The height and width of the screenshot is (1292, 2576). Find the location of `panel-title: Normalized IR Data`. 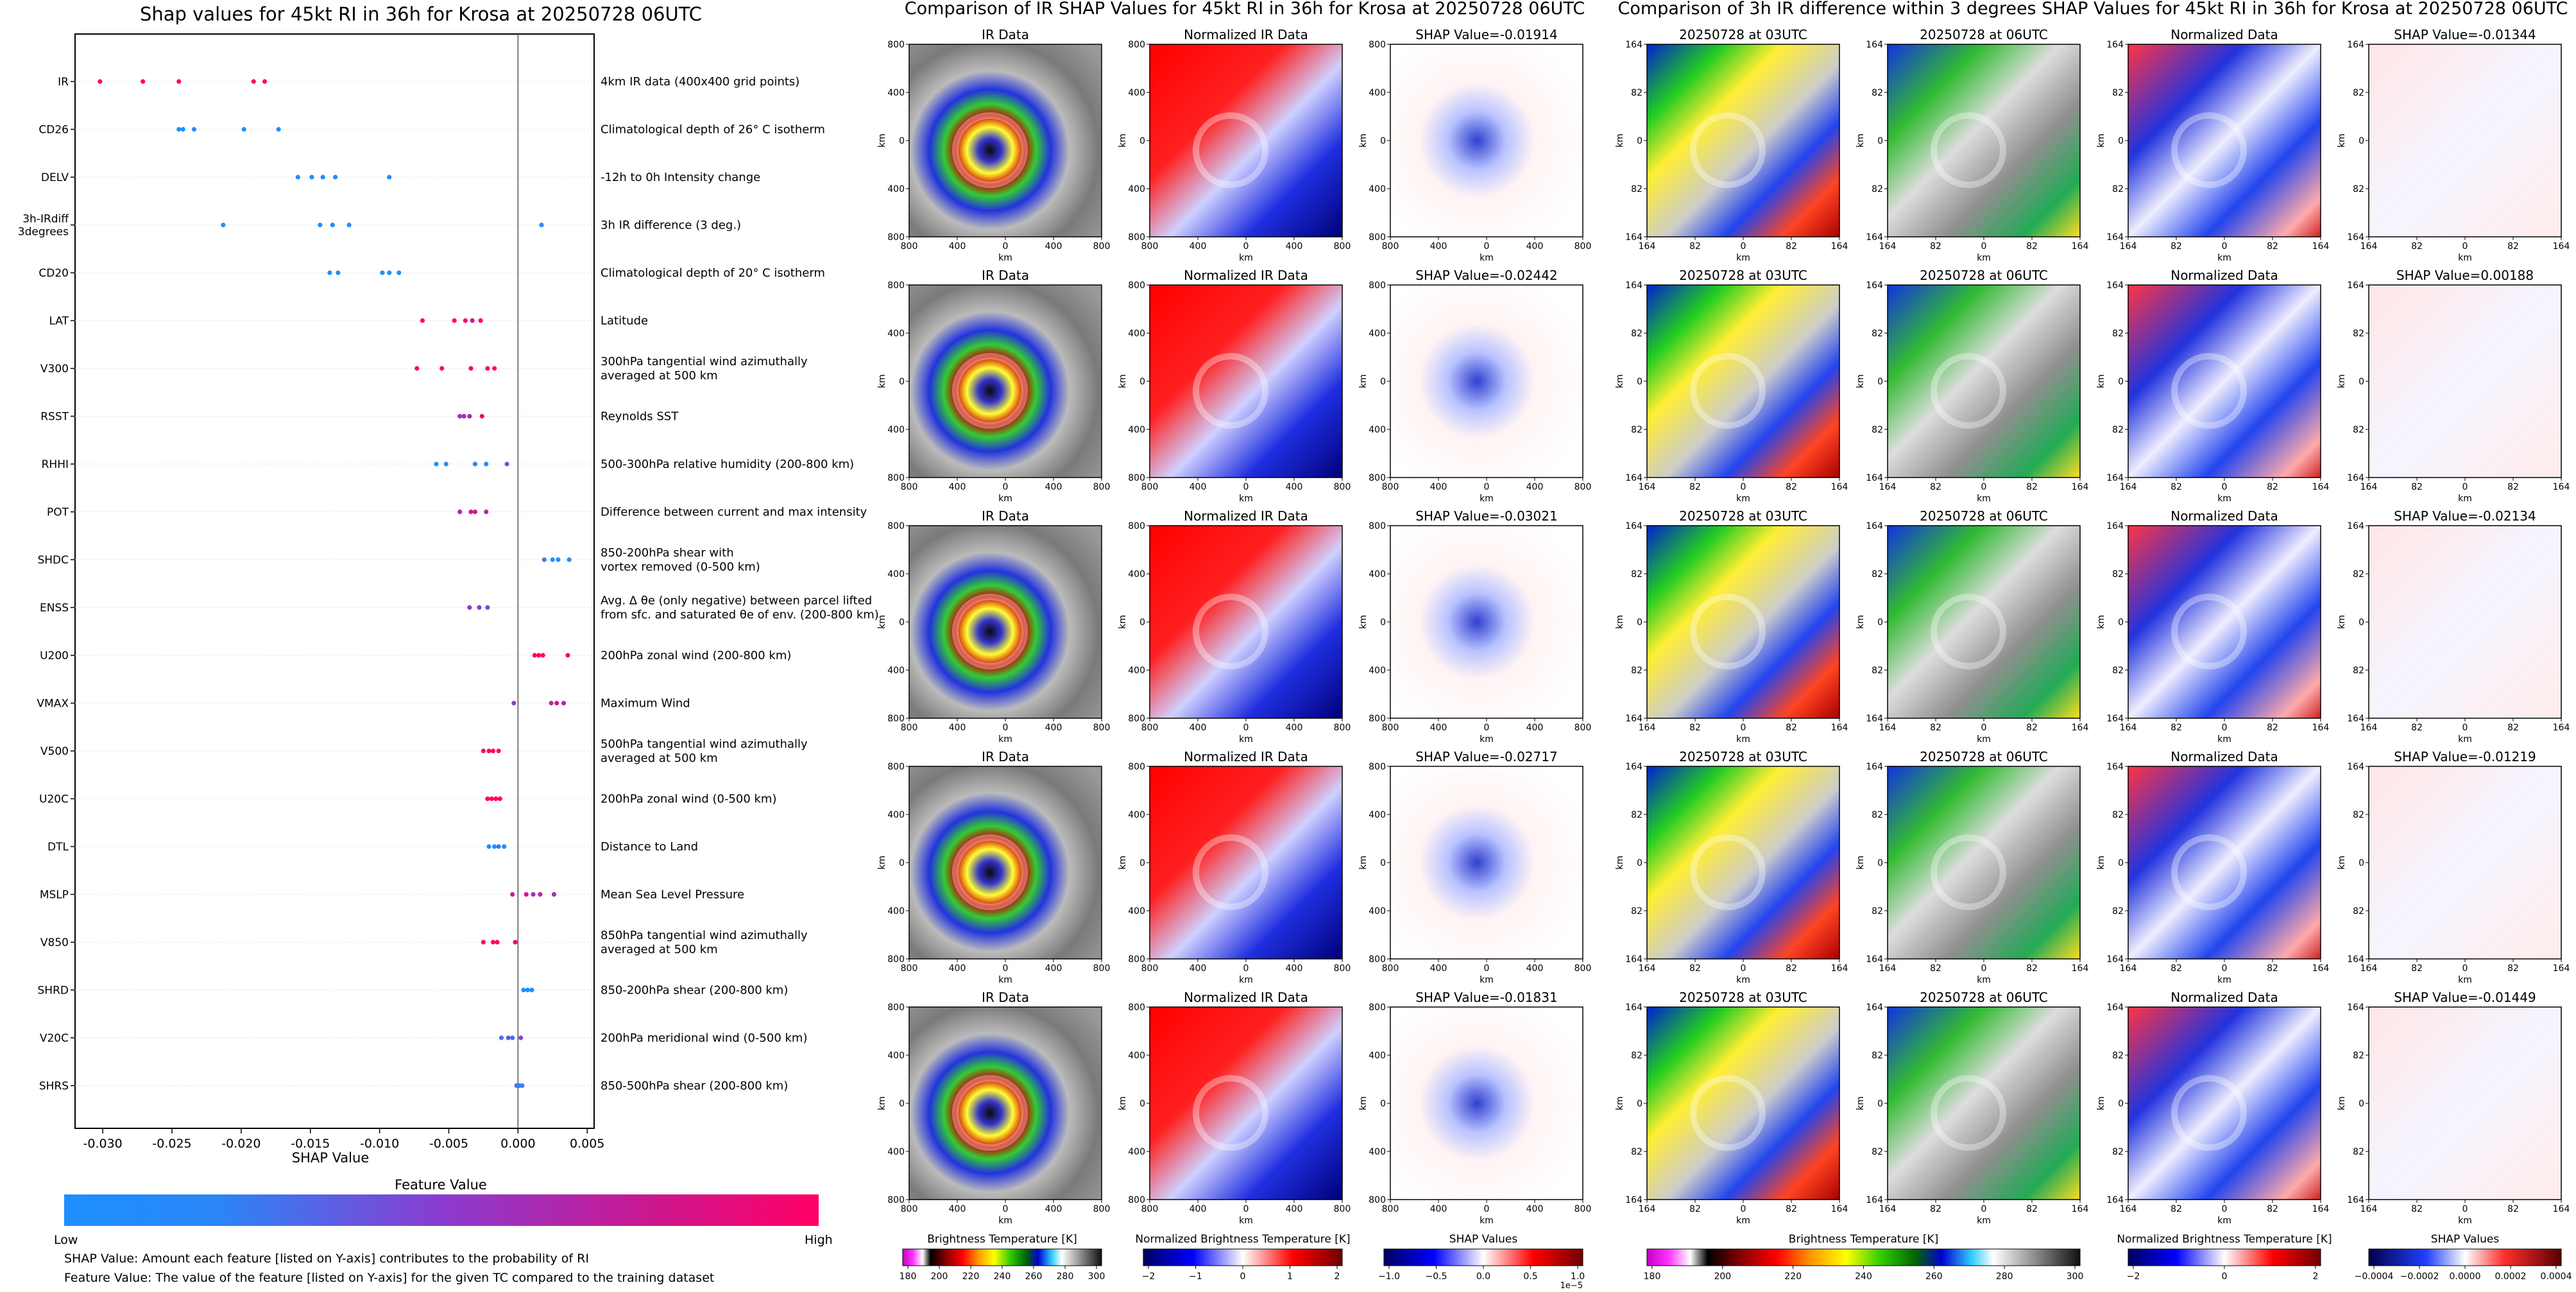

panel-title: Normalized IR Data is located at coordinates (1246, 275).